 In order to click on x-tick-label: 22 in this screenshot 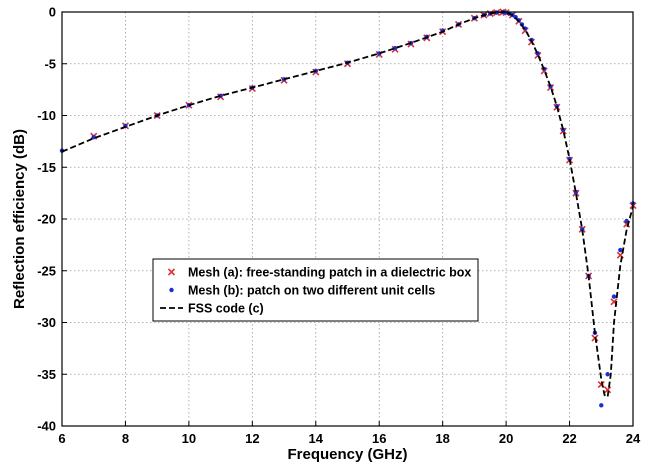, I will do `click(569, 438)`.